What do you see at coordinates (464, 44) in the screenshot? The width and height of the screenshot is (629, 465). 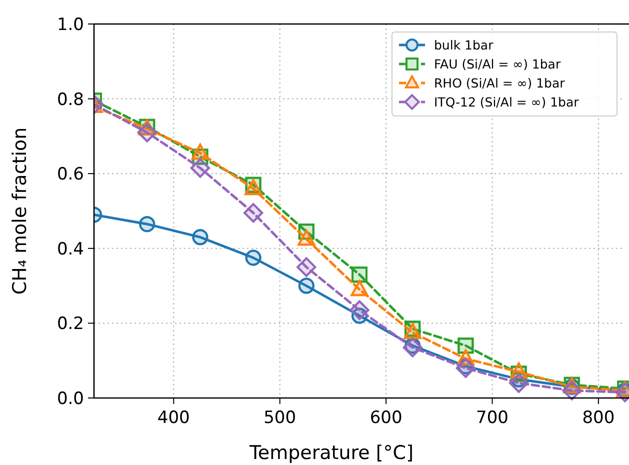 I see `legend-label: bulk 1bar` at bounding box center [464, 44].